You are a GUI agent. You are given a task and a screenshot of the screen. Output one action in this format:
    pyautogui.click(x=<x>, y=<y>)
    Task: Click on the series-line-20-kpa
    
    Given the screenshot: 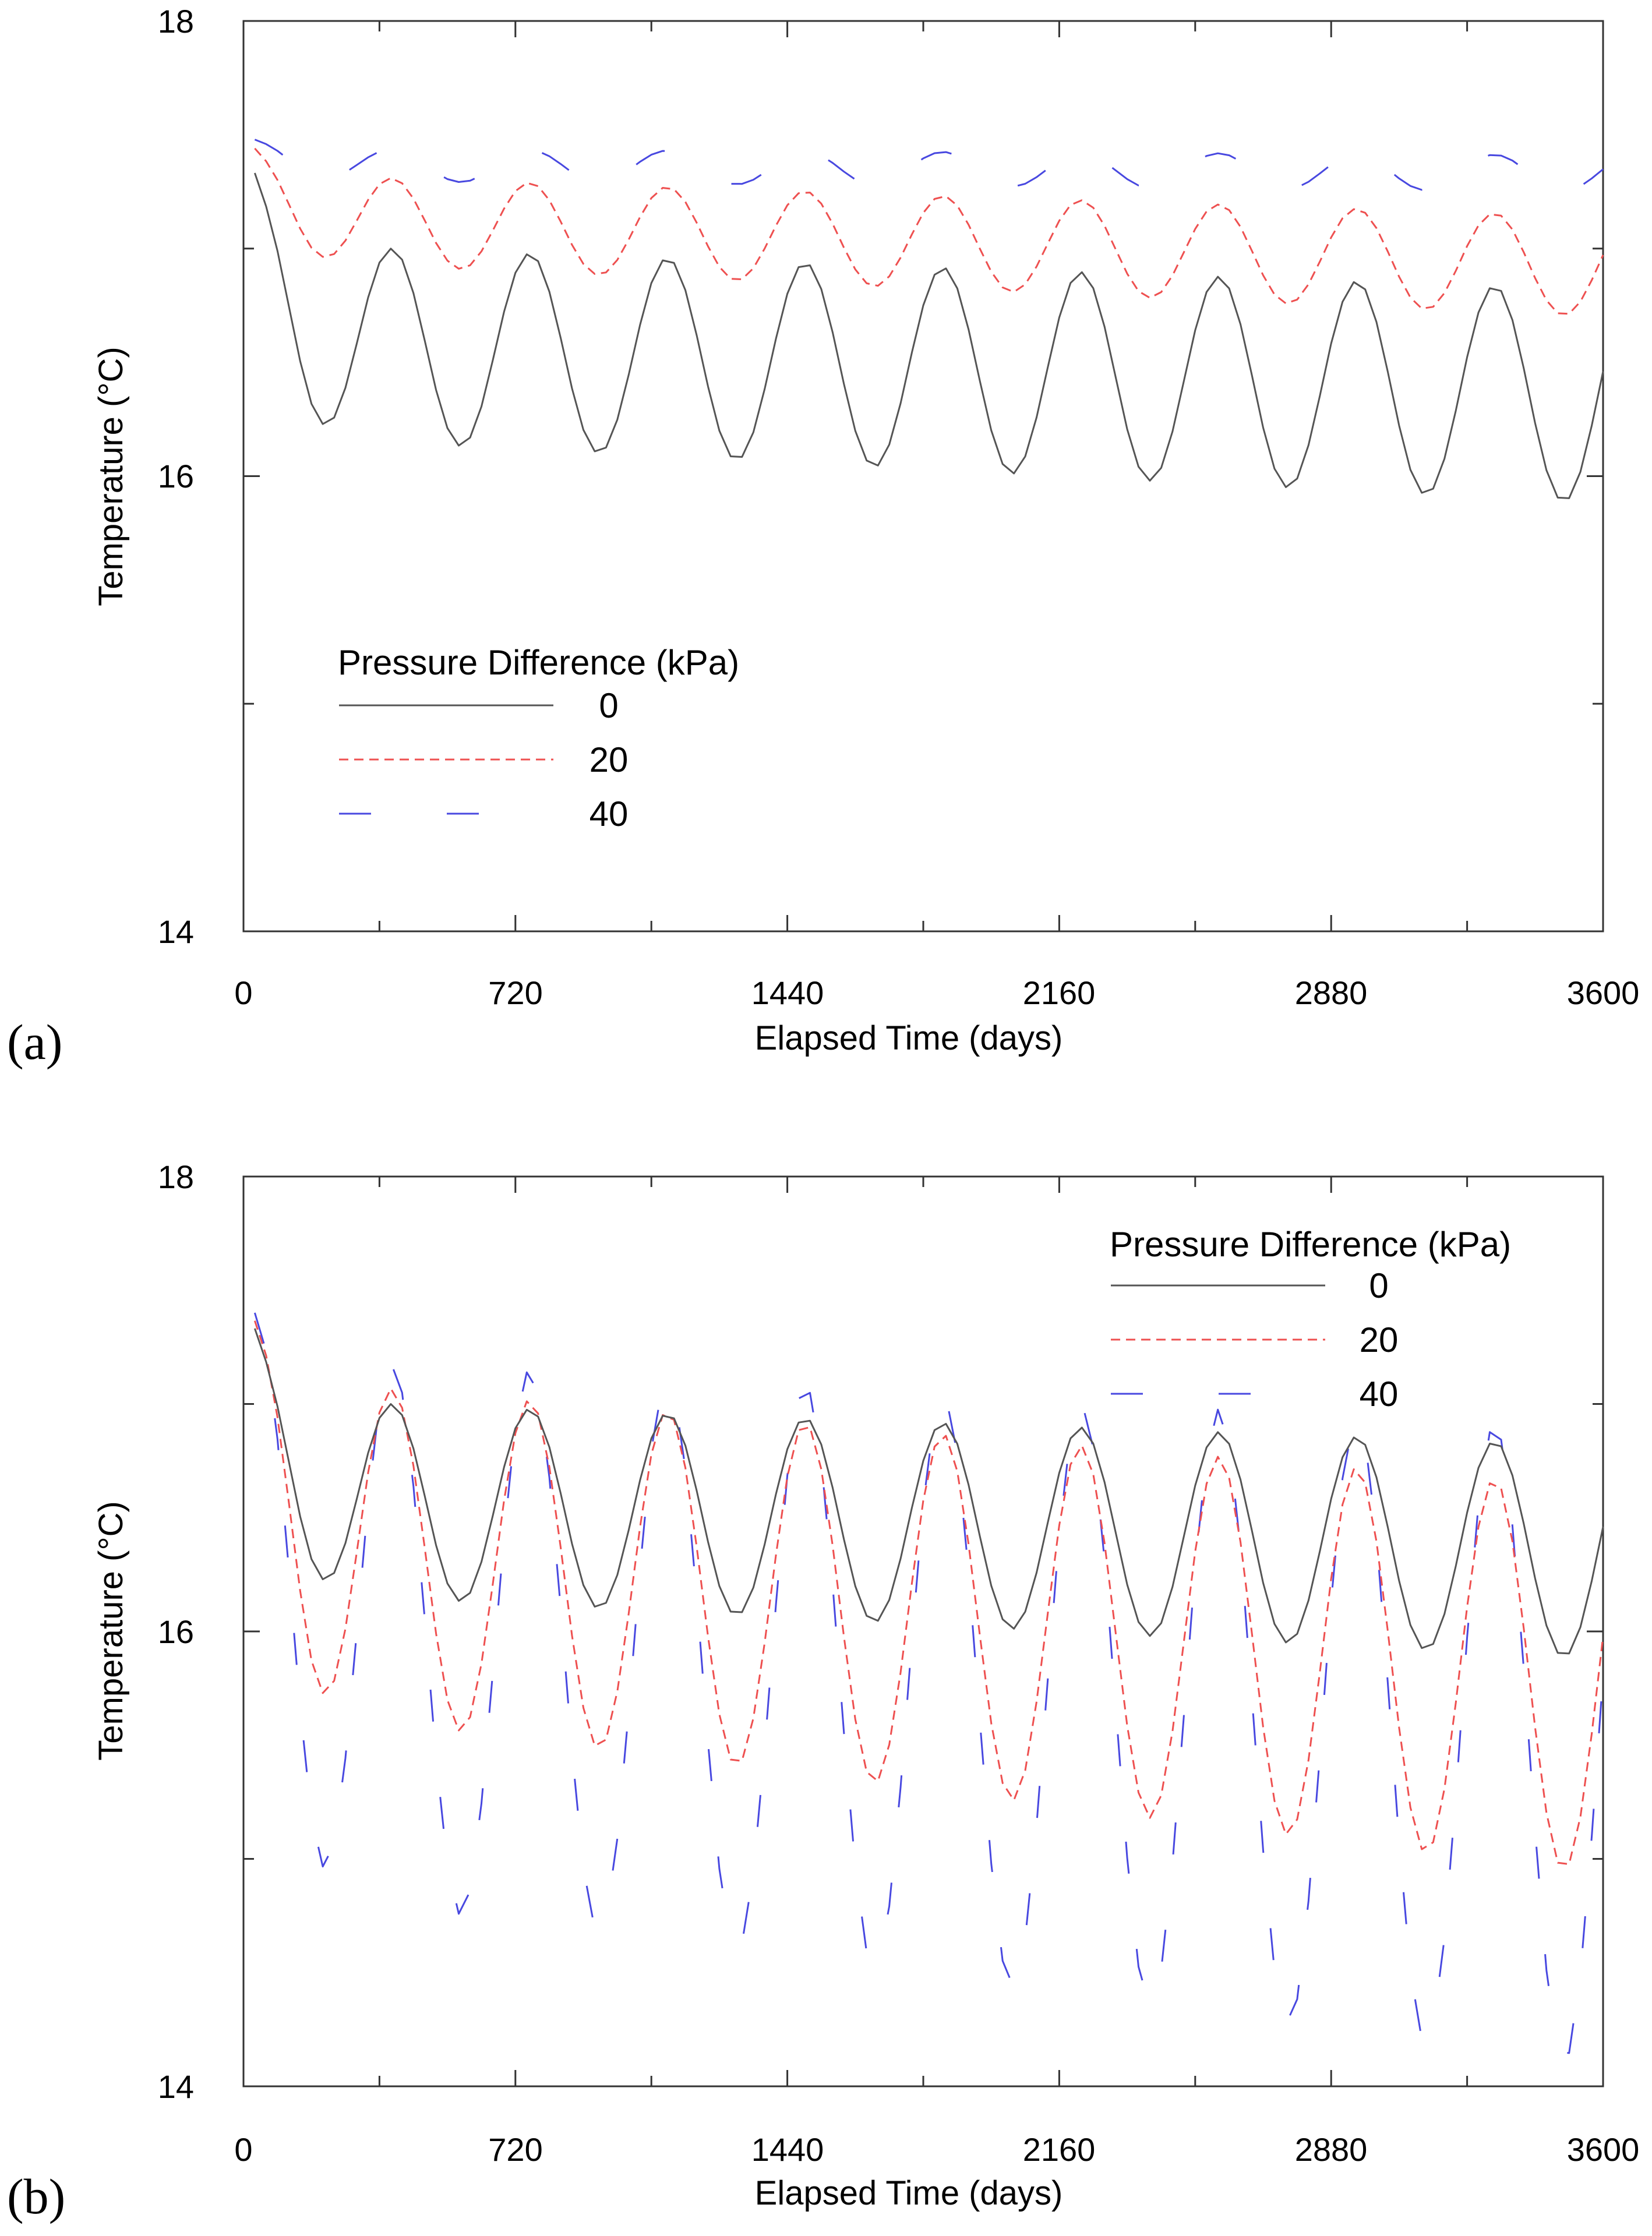 What is the action you would take?
    pyautogui.click(x=929, y=231)
    